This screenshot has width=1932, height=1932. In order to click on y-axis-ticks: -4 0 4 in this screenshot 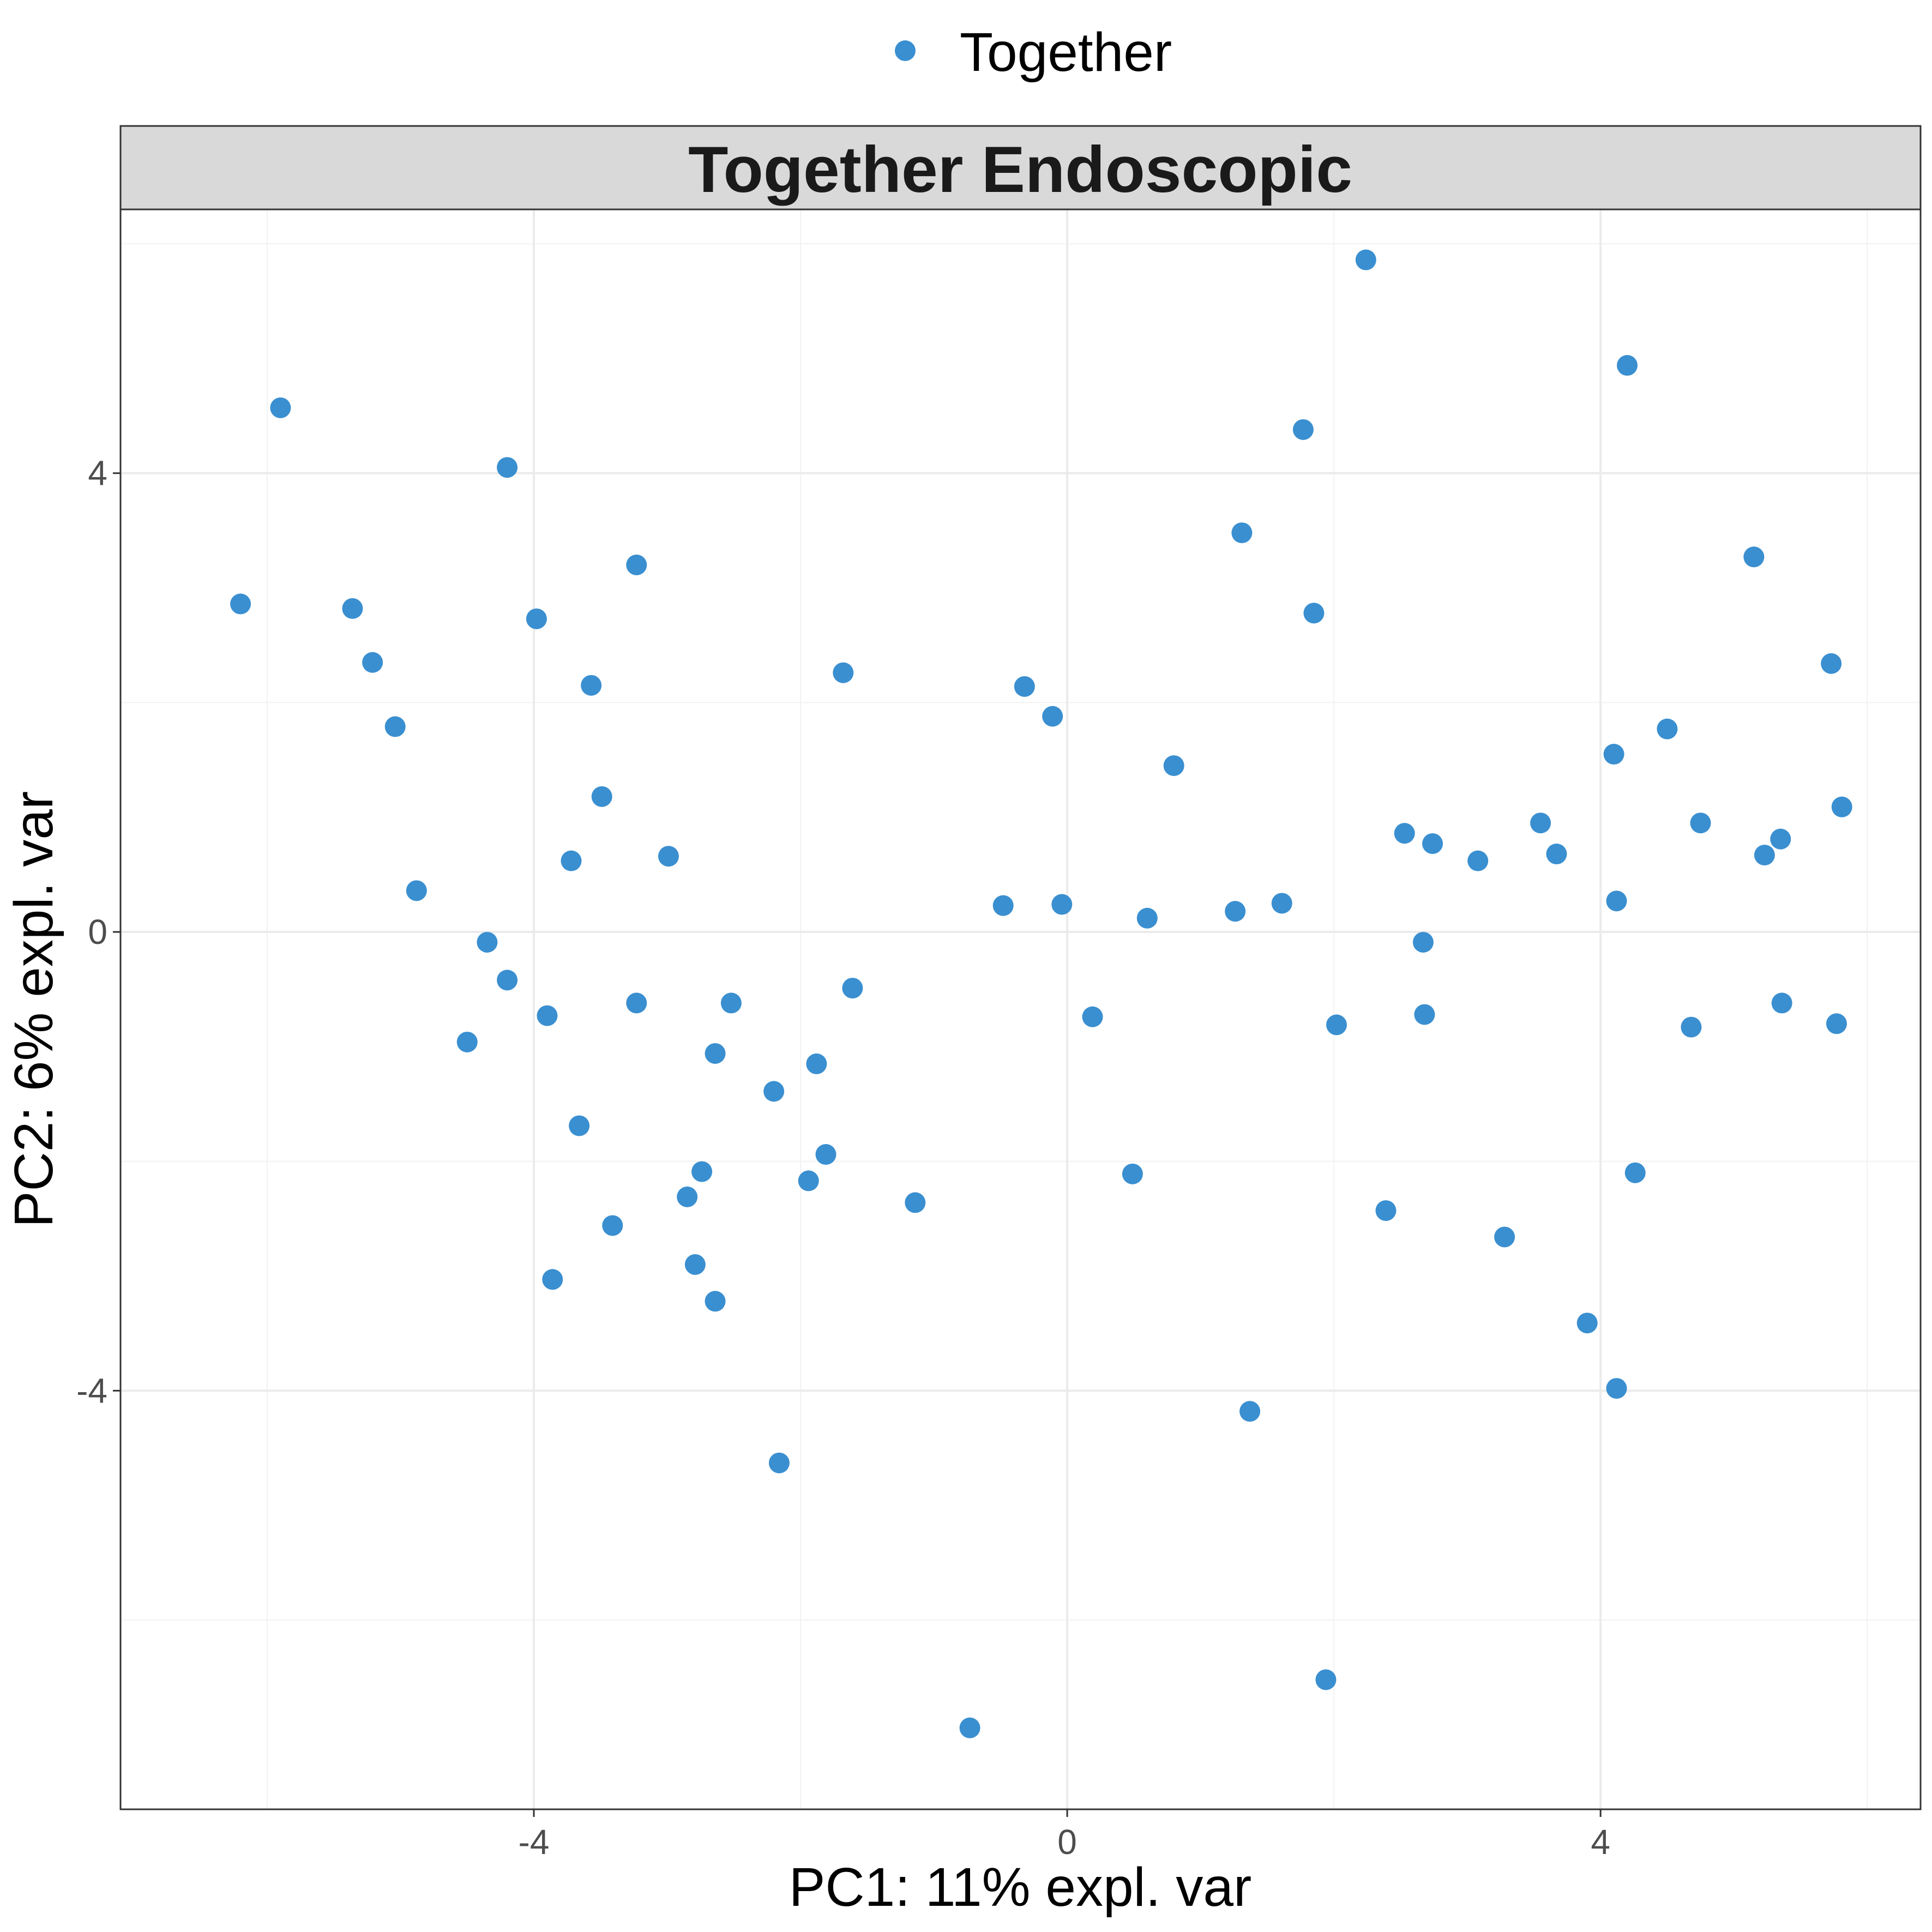, I will do `click(98, 932)`.